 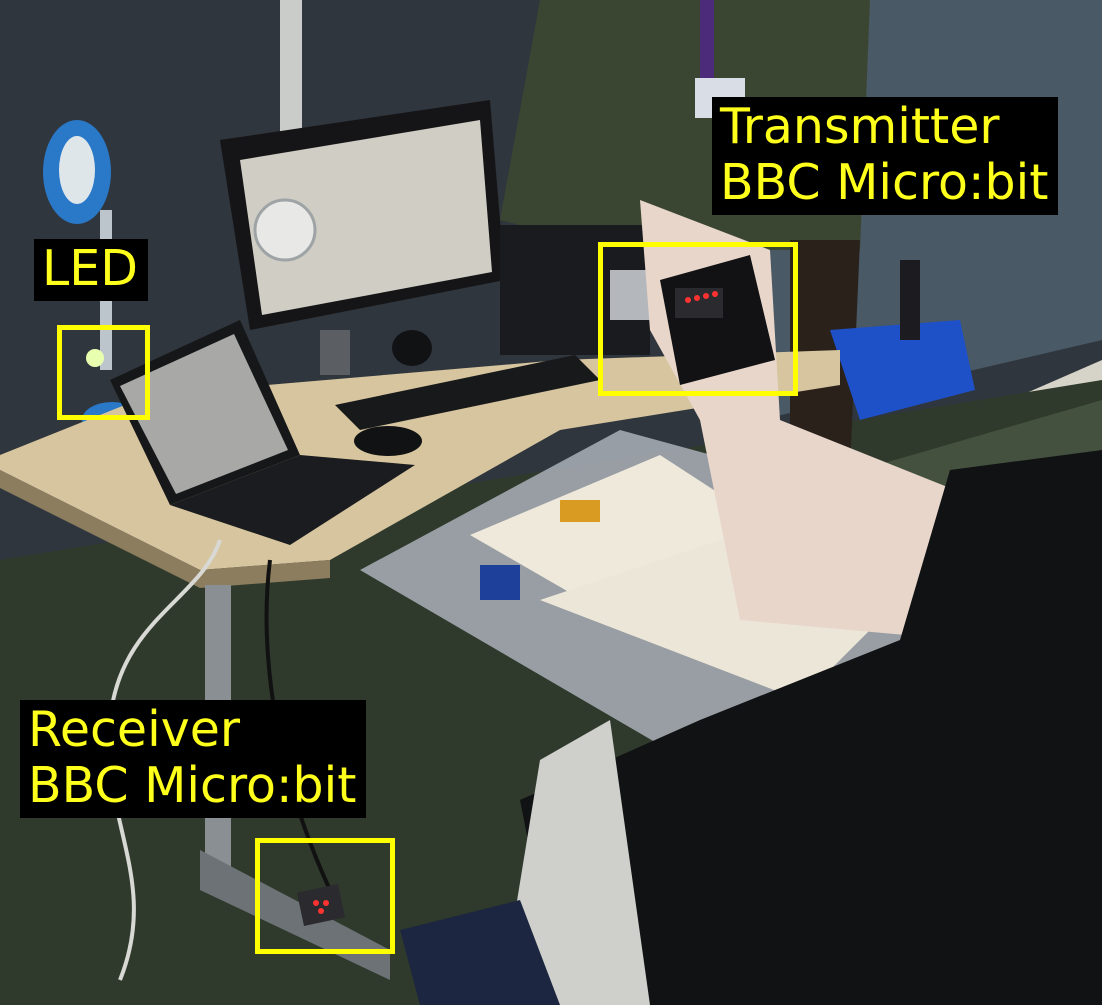 I want to click on wrist-strap, so click(x=717, y=320).